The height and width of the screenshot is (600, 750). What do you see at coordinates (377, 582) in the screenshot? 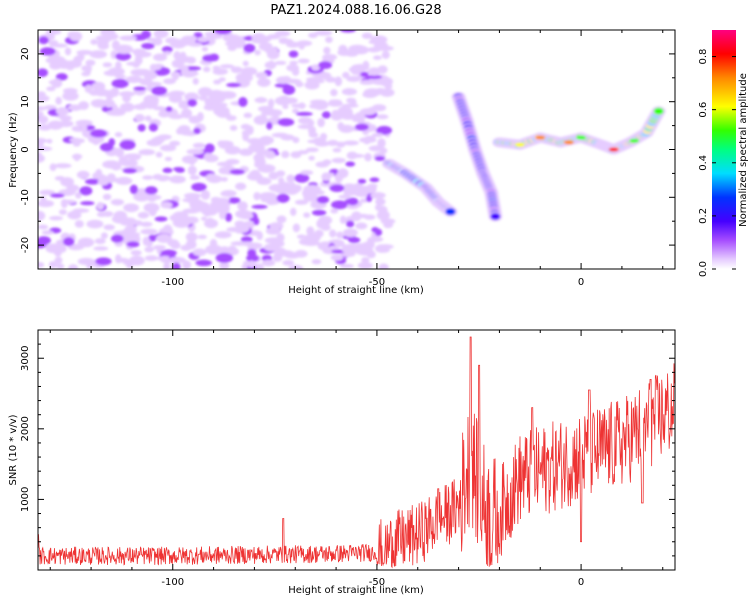
I see `x-tick-label: -50` at bounding box center [377, 582].